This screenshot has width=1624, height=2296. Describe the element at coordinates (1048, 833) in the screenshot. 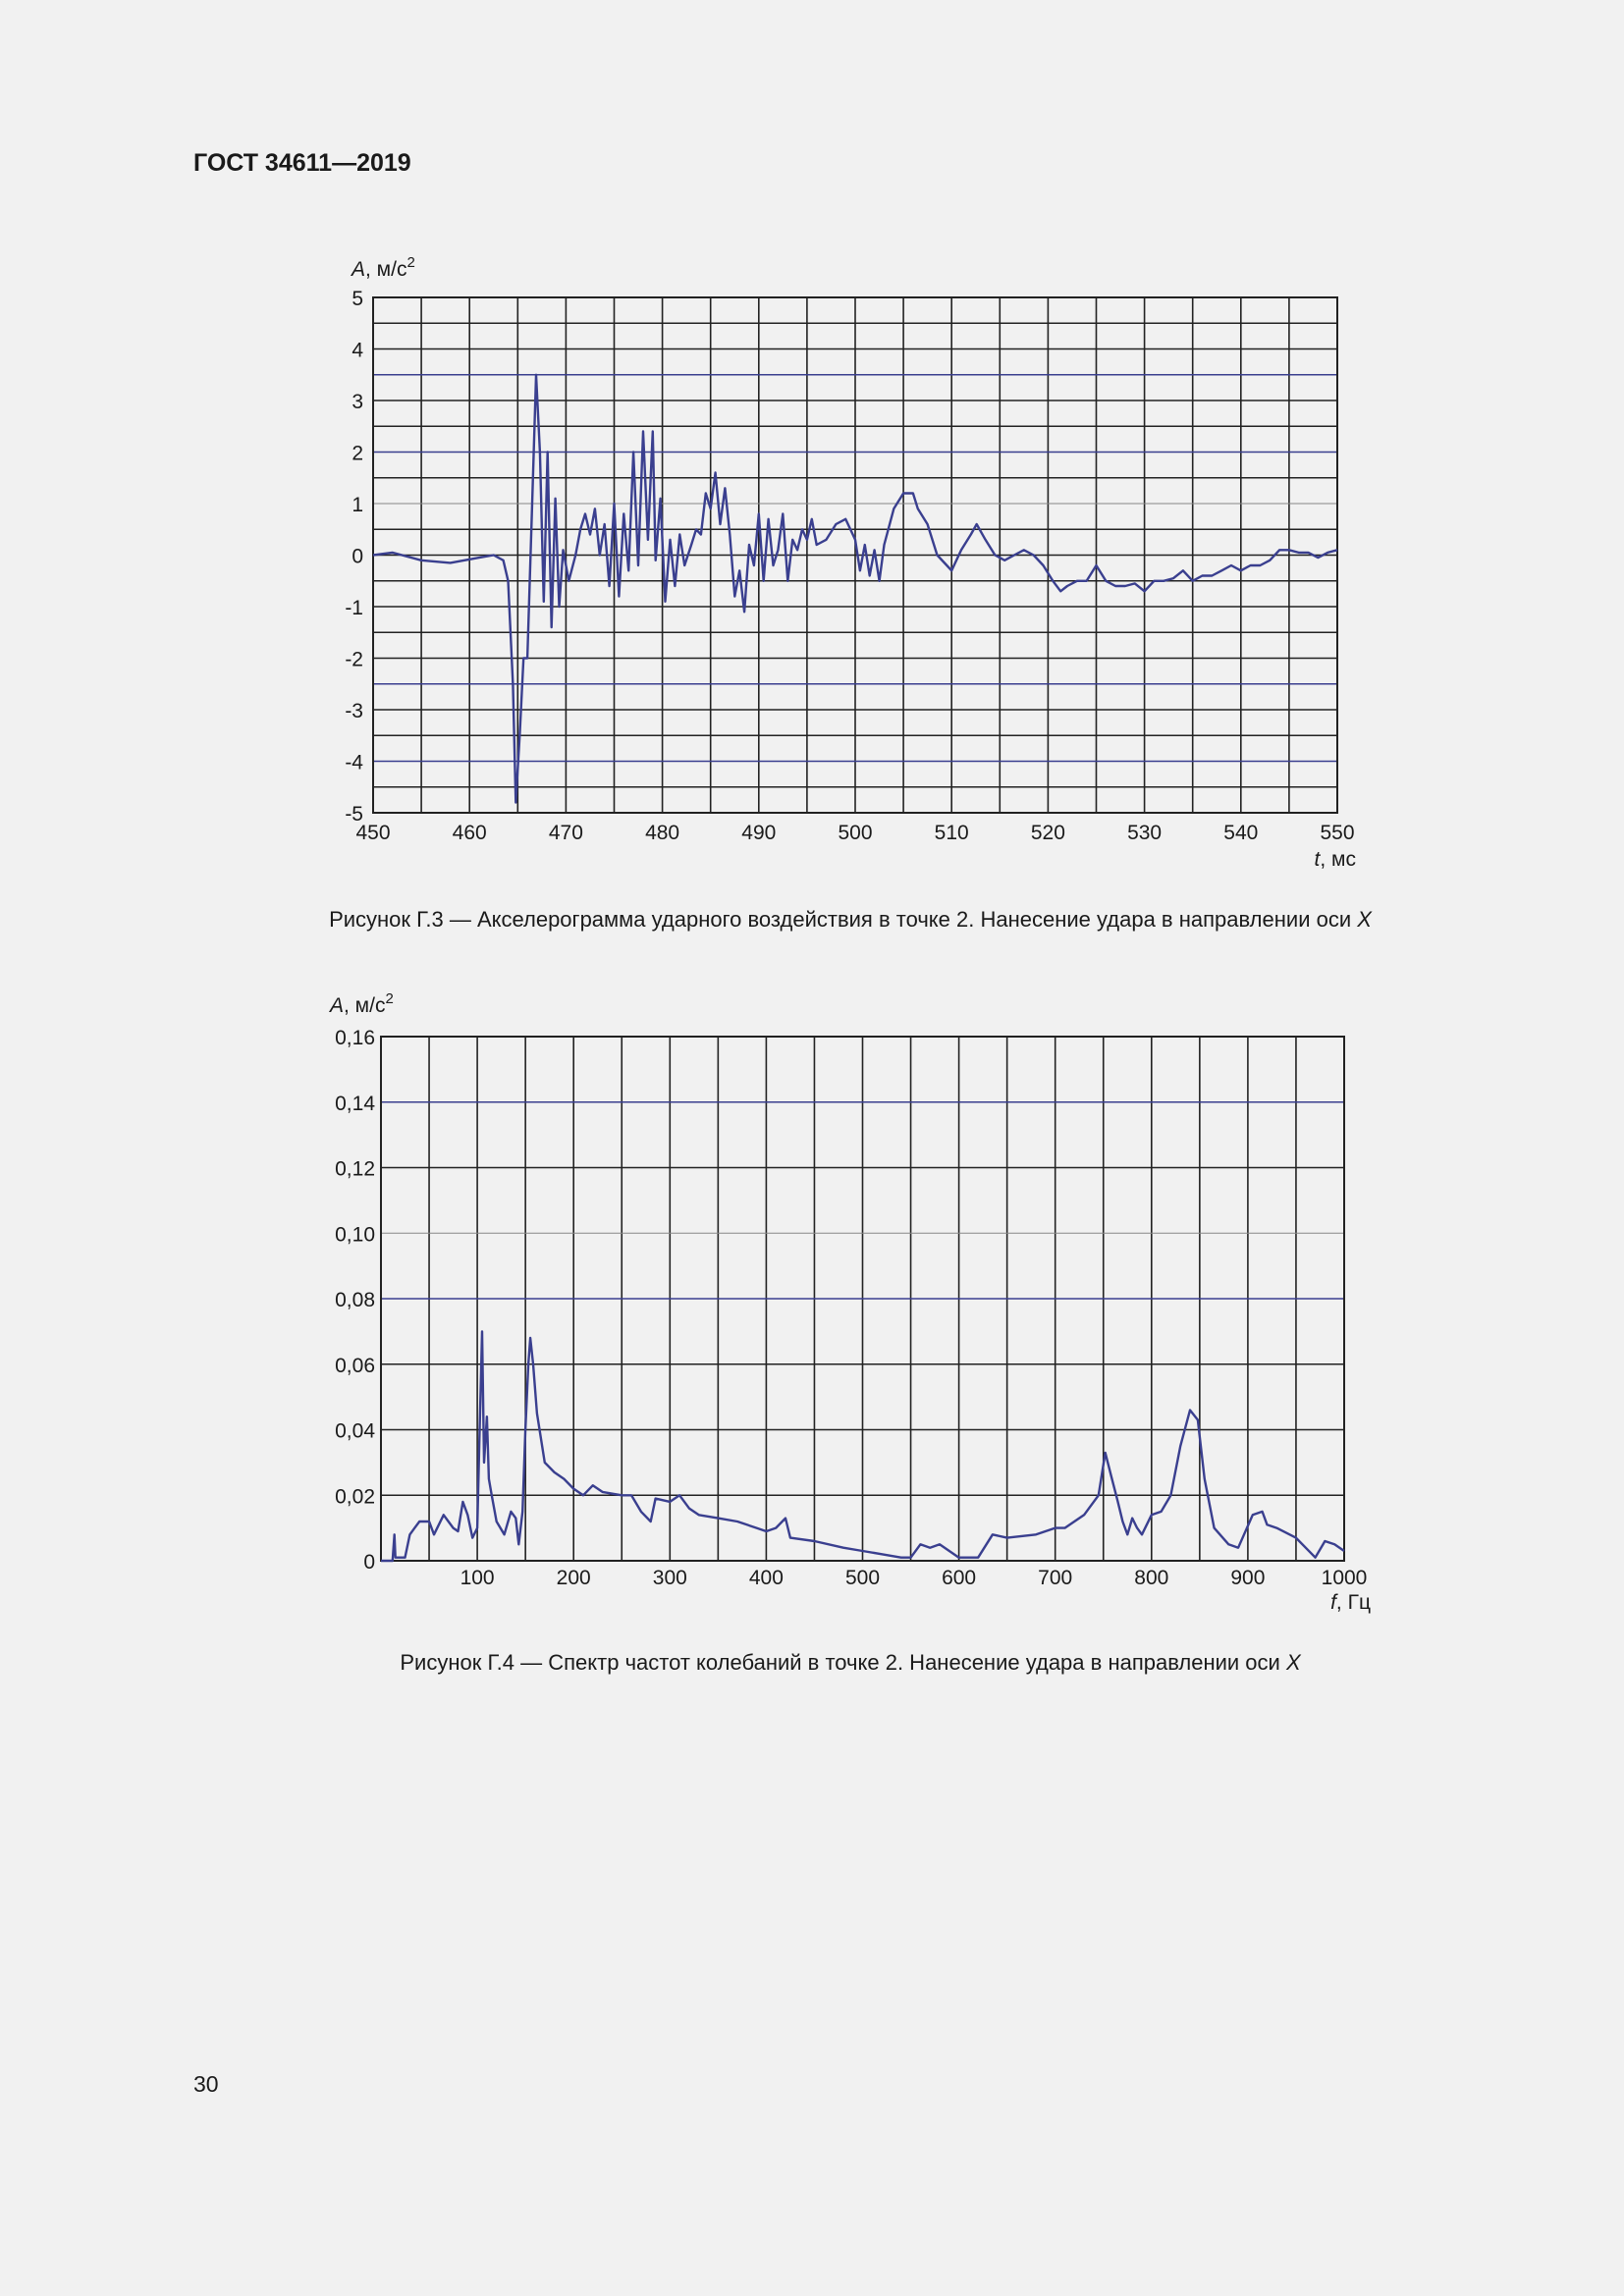

I see `x-tick-label: 520` at that location.